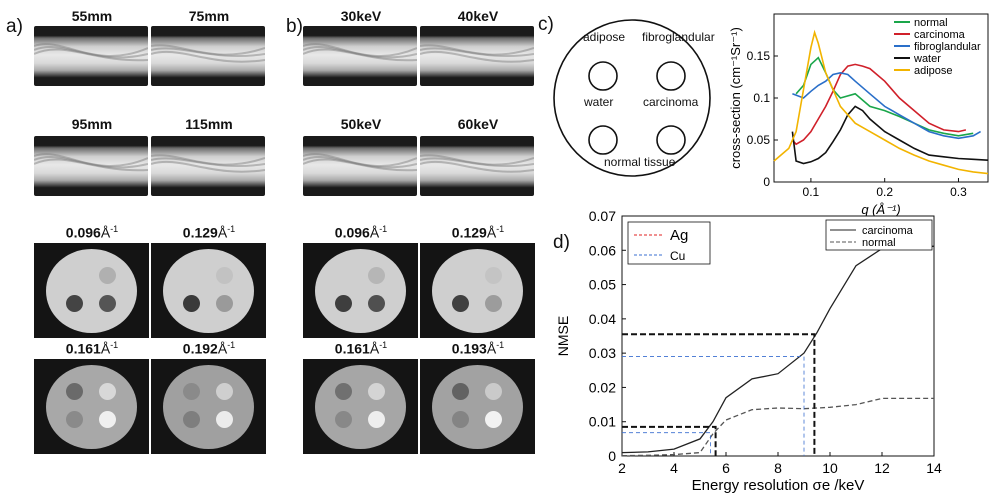 The width and height of the screenshot is (1002, 495). Describe the element at coordinates (890, 135) in the screenshot. I see `series-line-water` at that location.